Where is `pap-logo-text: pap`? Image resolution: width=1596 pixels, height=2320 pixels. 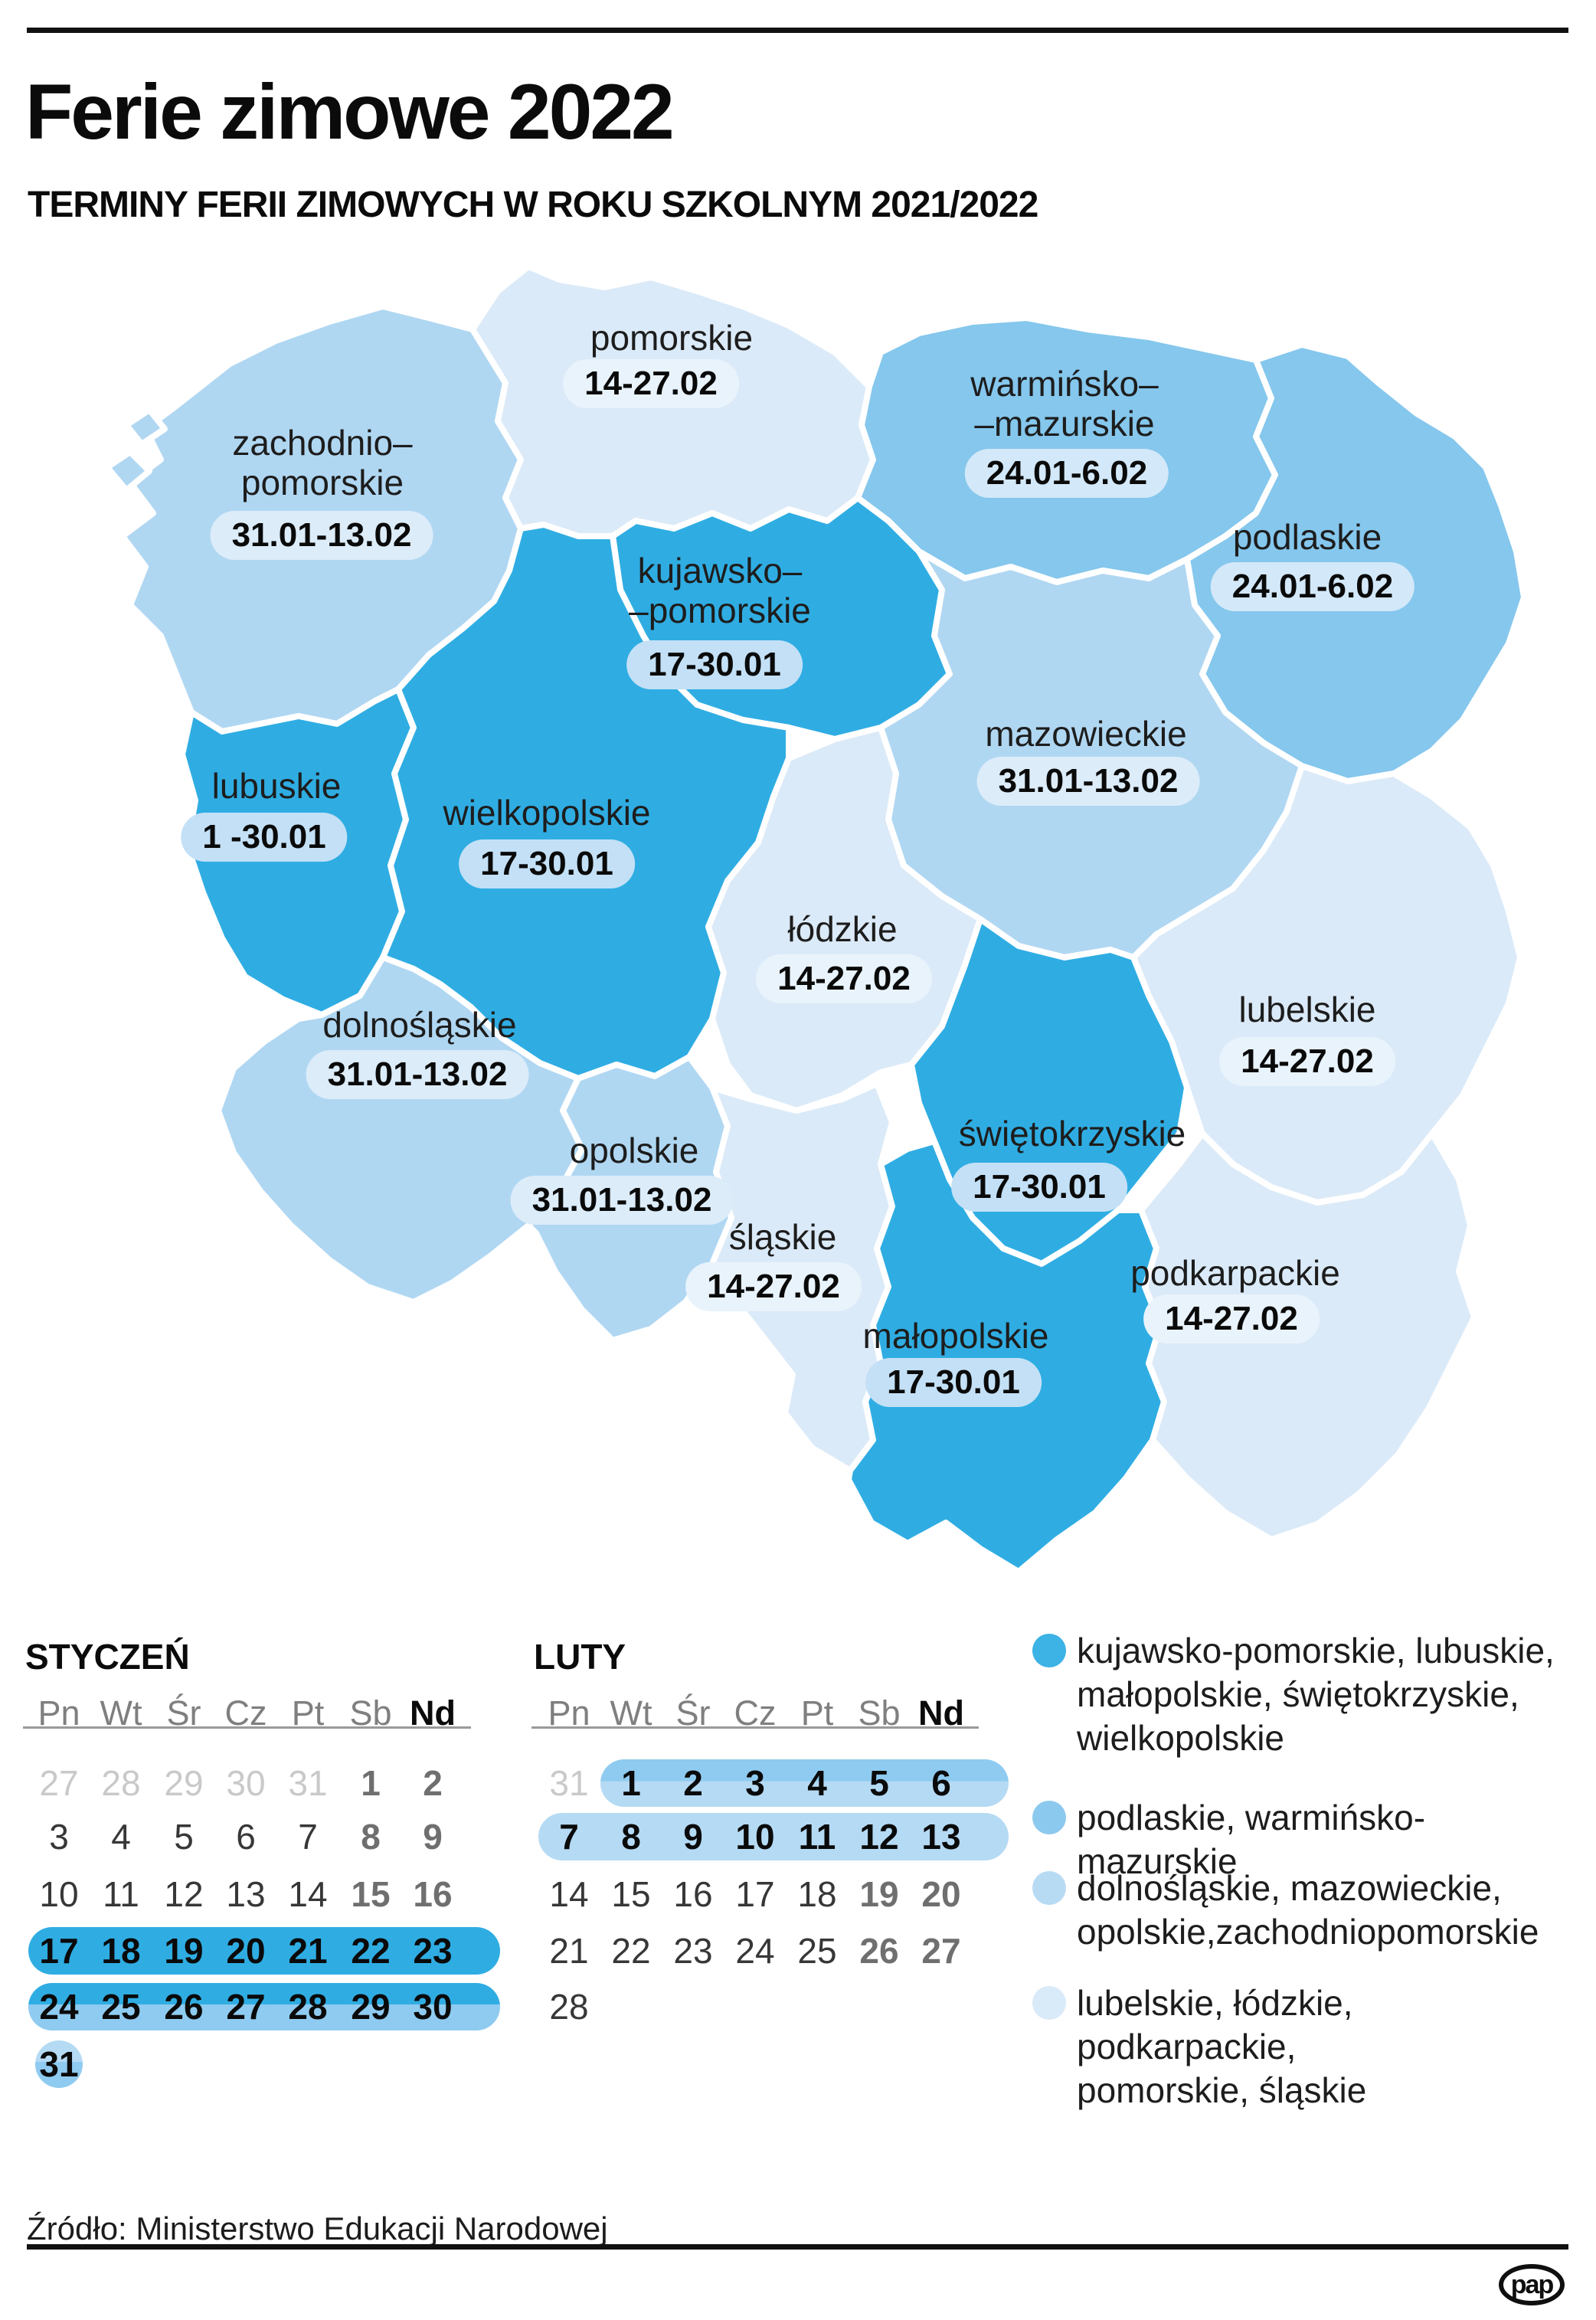
pap-logo-text: pap is located at coordinates (1532, 2284).